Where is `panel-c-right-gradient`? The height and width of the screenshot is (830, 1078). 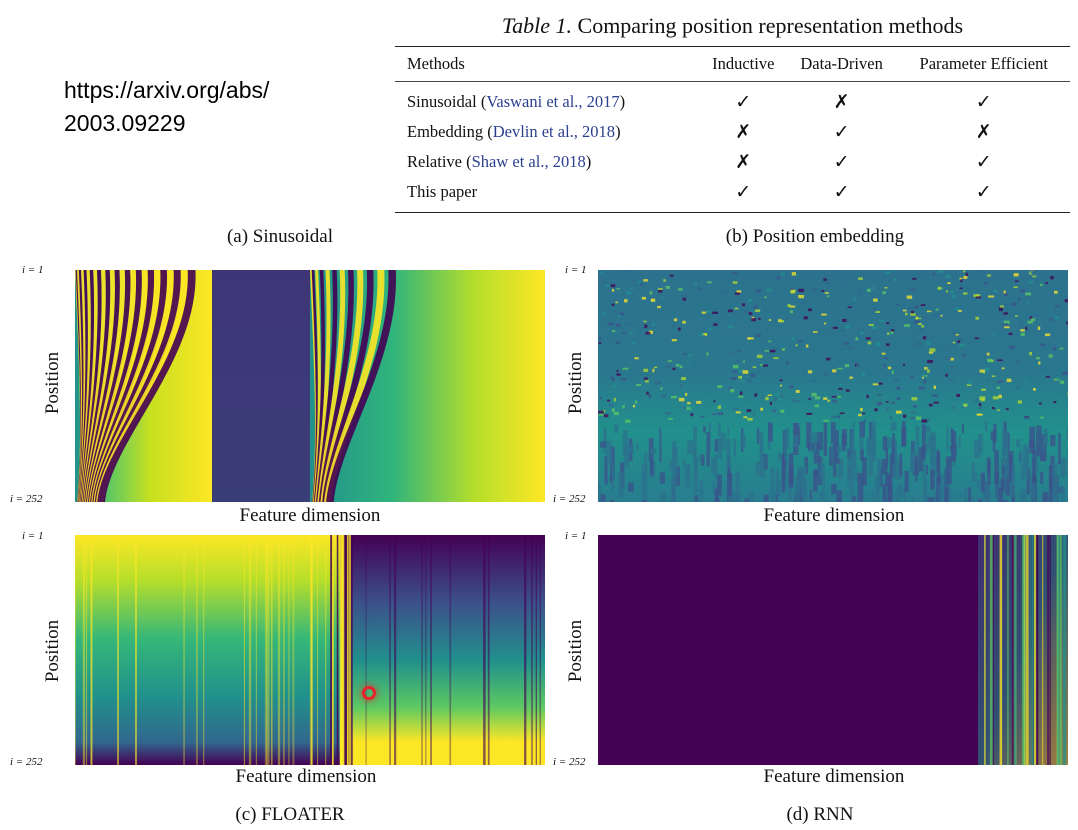
panel-c-right-gradient is located at coordinates (442, 650).